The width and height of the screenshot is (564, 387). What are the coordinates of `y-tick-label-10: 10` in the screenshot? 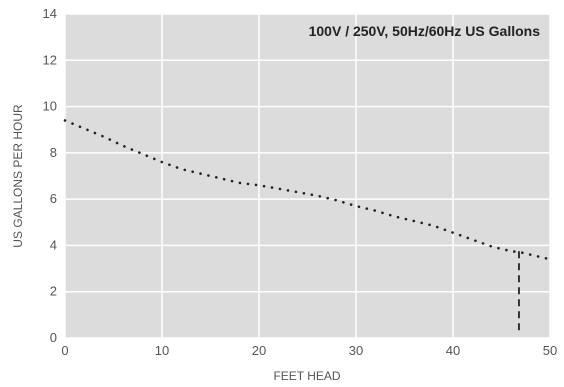 It's located at (50, 106).